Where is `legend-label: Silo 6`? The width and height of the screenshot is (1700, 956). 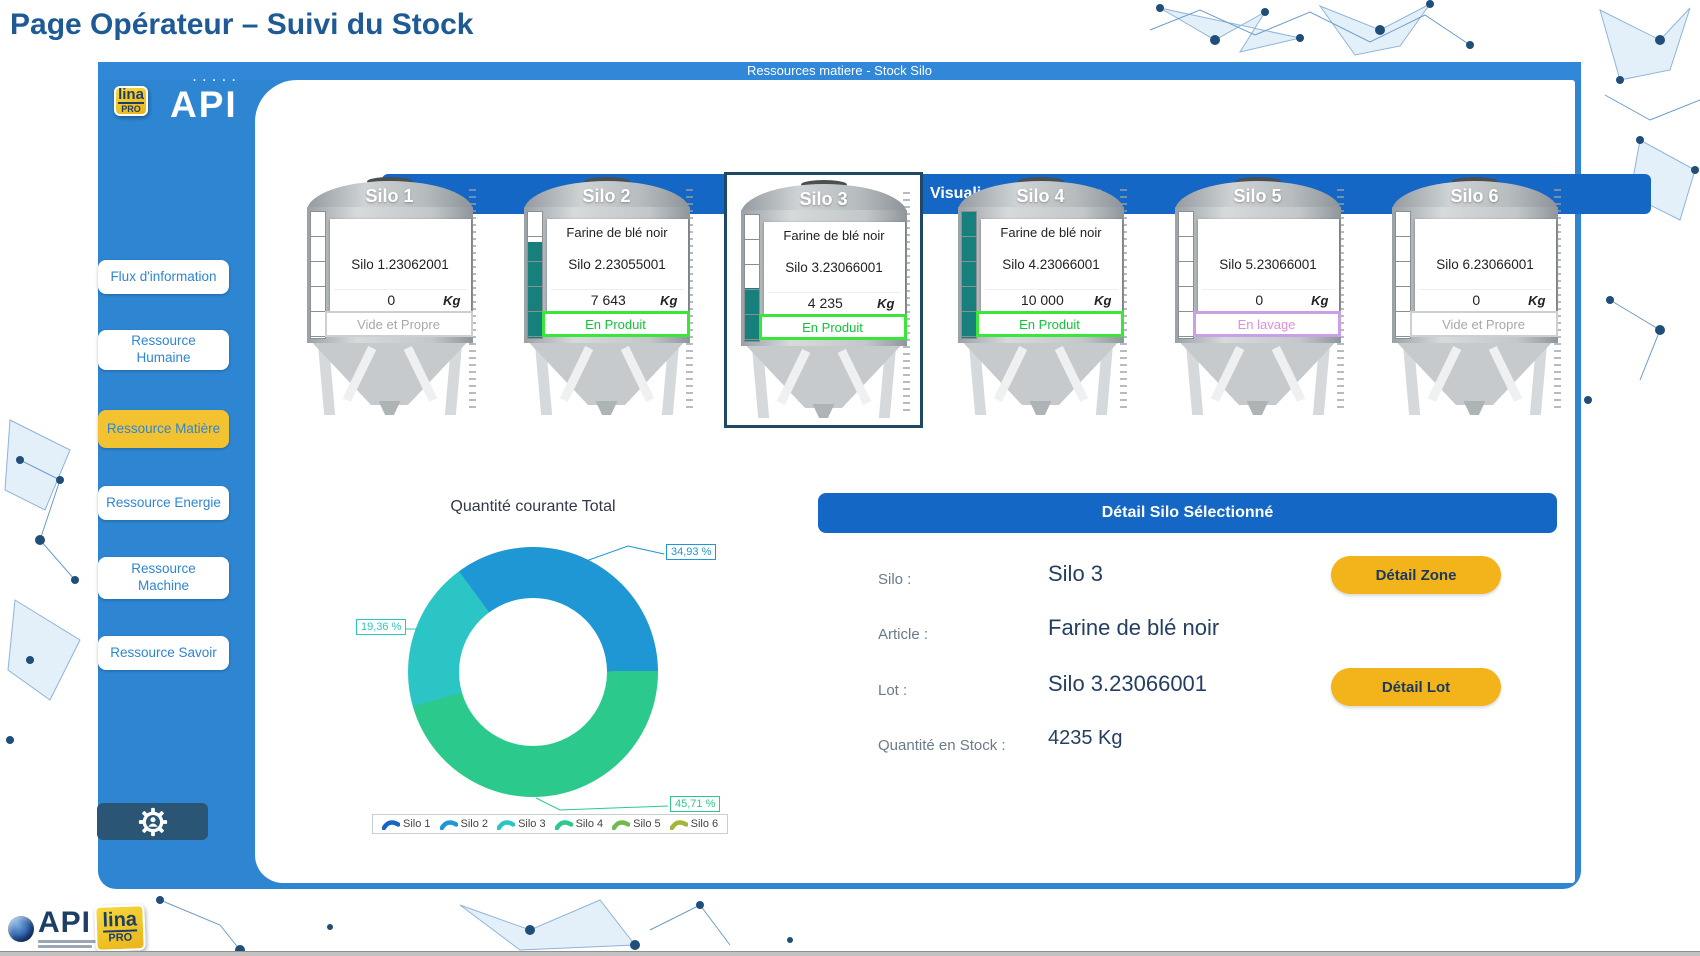
legend-label: Silo 6 is located at coordinates (704, 824).